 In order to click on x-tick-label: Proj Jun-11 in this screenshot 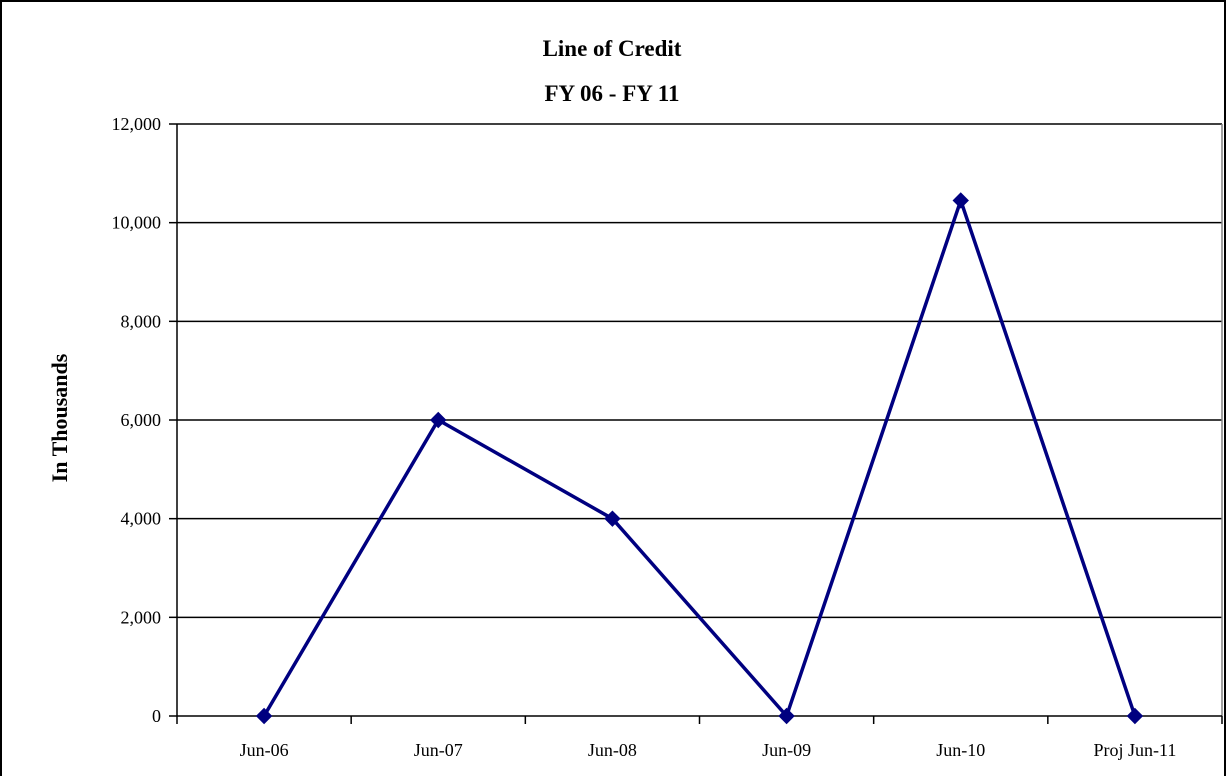, I will do `click(1134, 750)`.